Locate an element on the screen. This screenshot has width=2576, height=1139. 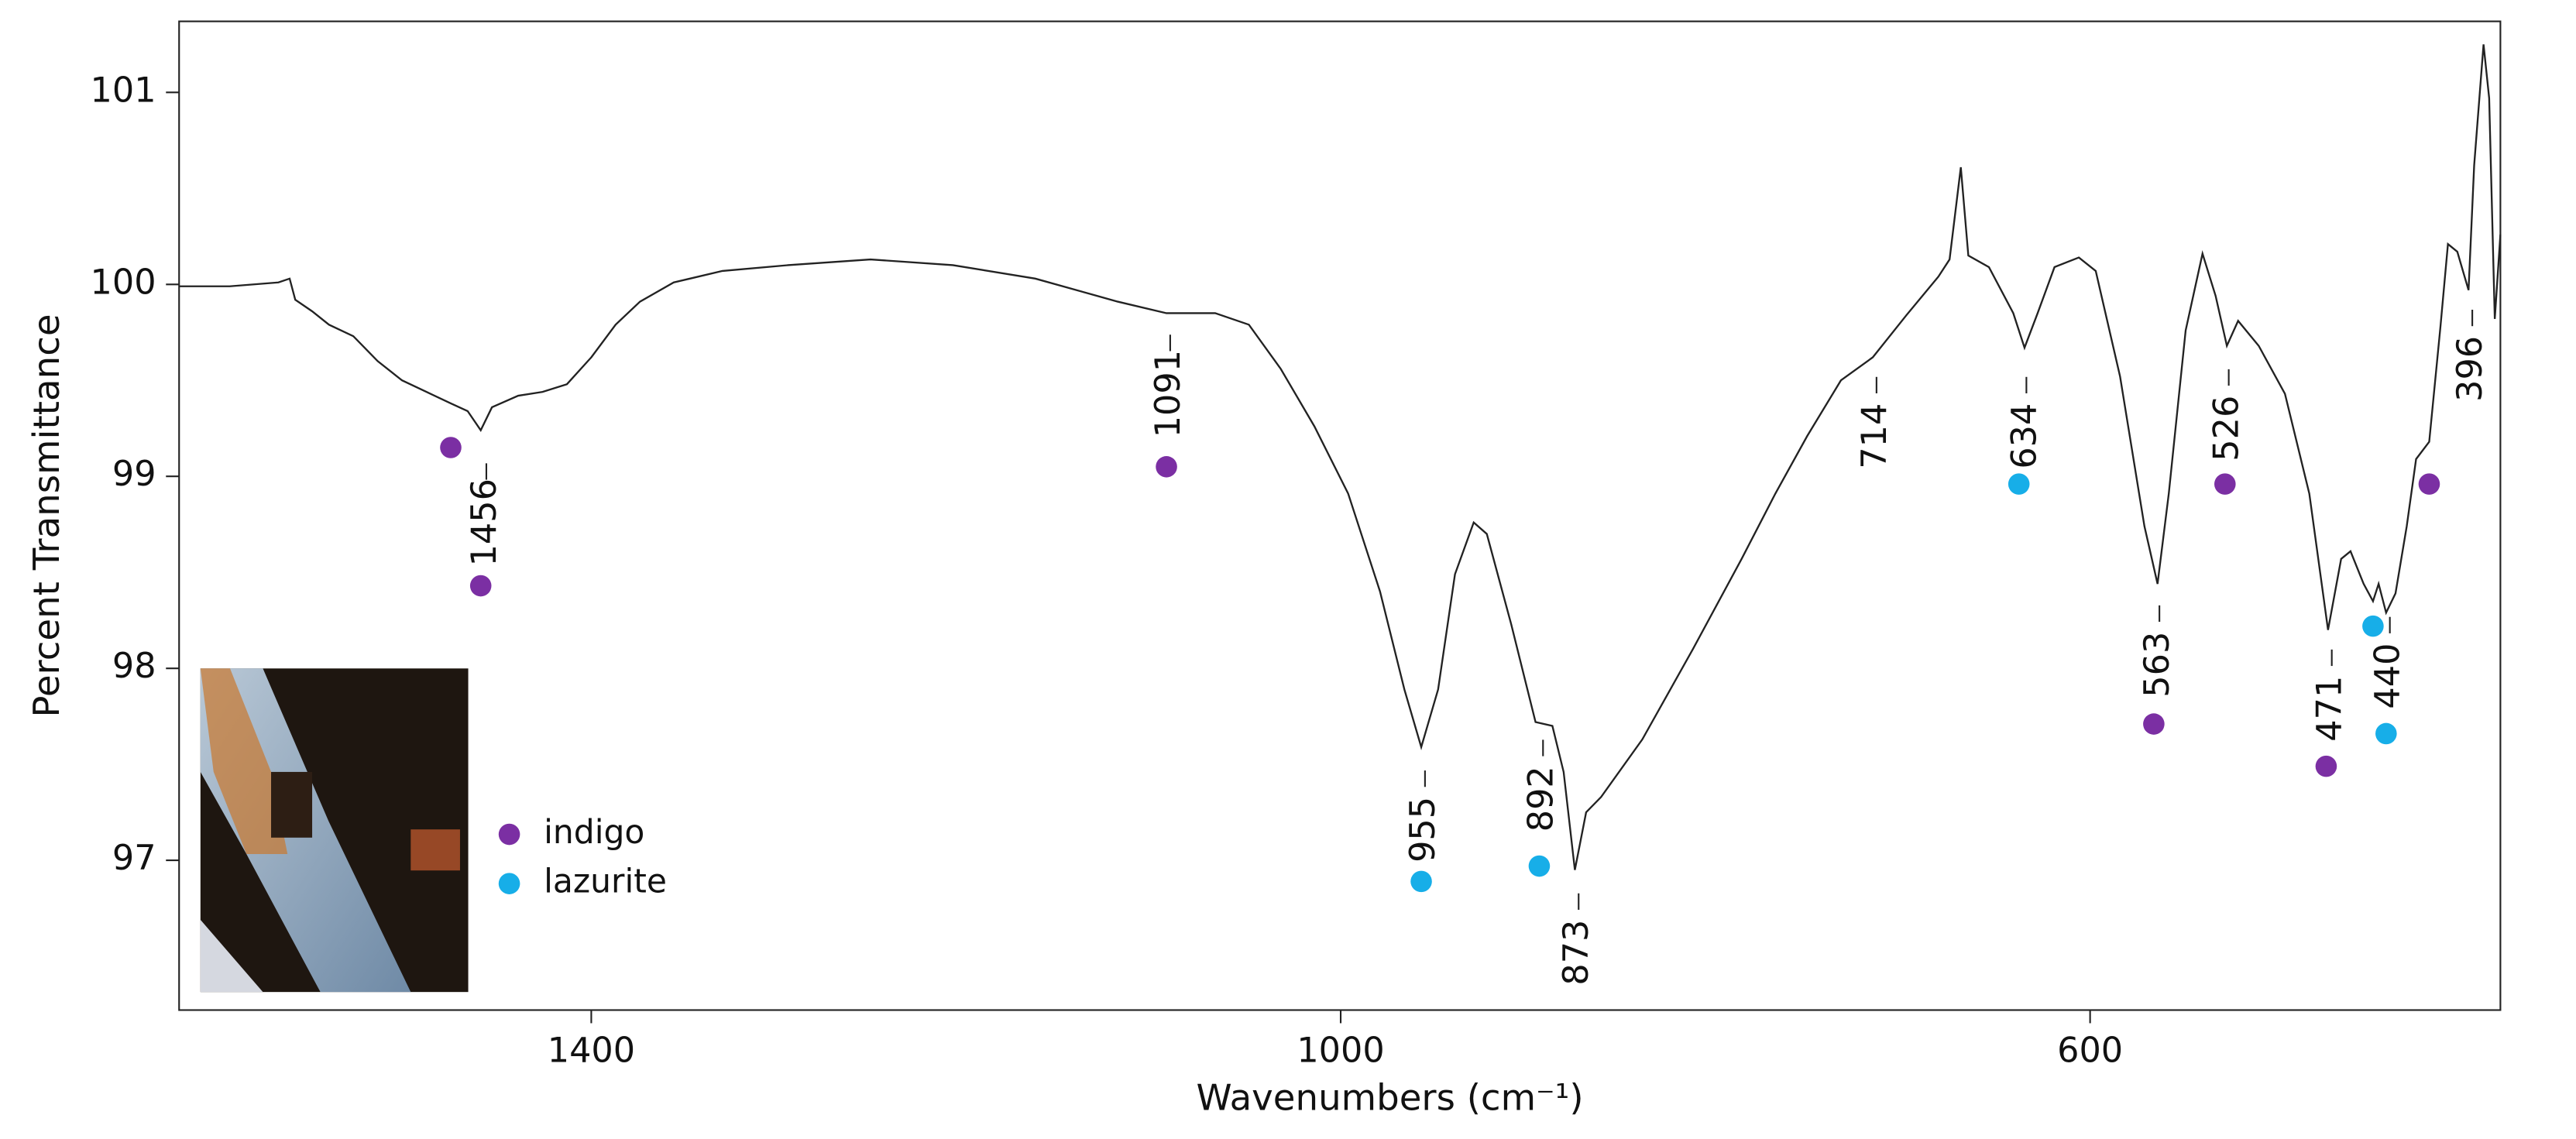
peak-label: 526 is located at coordinates (2227, 428).